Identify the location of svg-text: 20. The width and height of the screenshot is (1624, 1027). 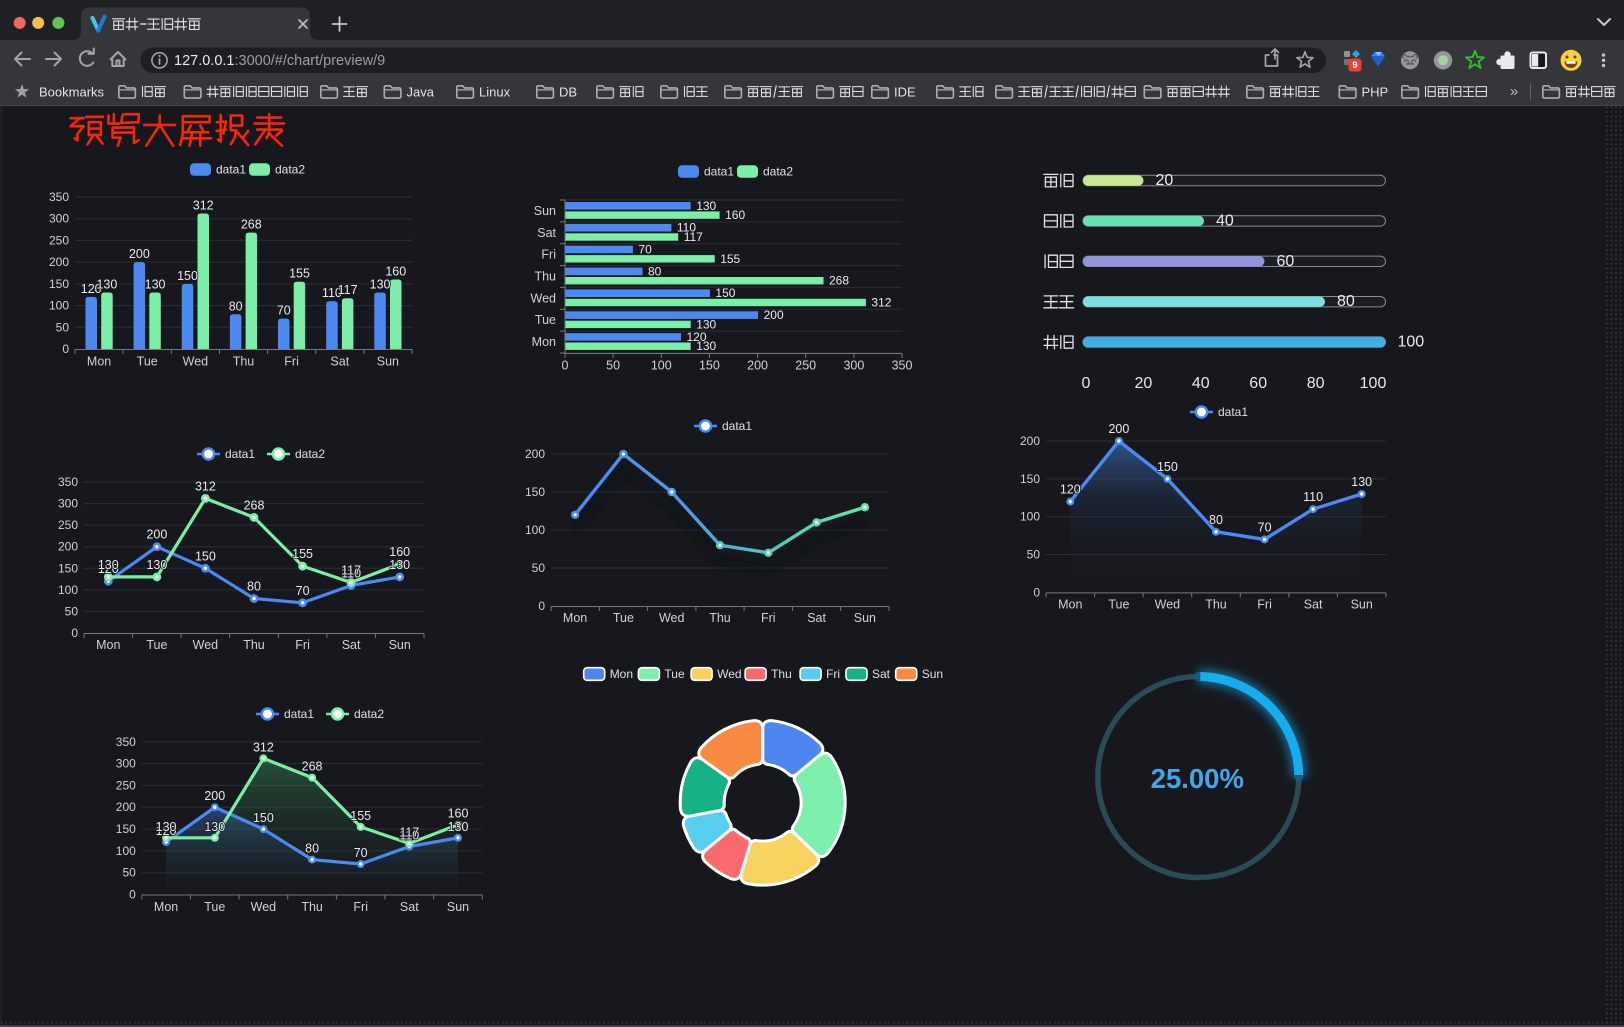
(1165, 180).